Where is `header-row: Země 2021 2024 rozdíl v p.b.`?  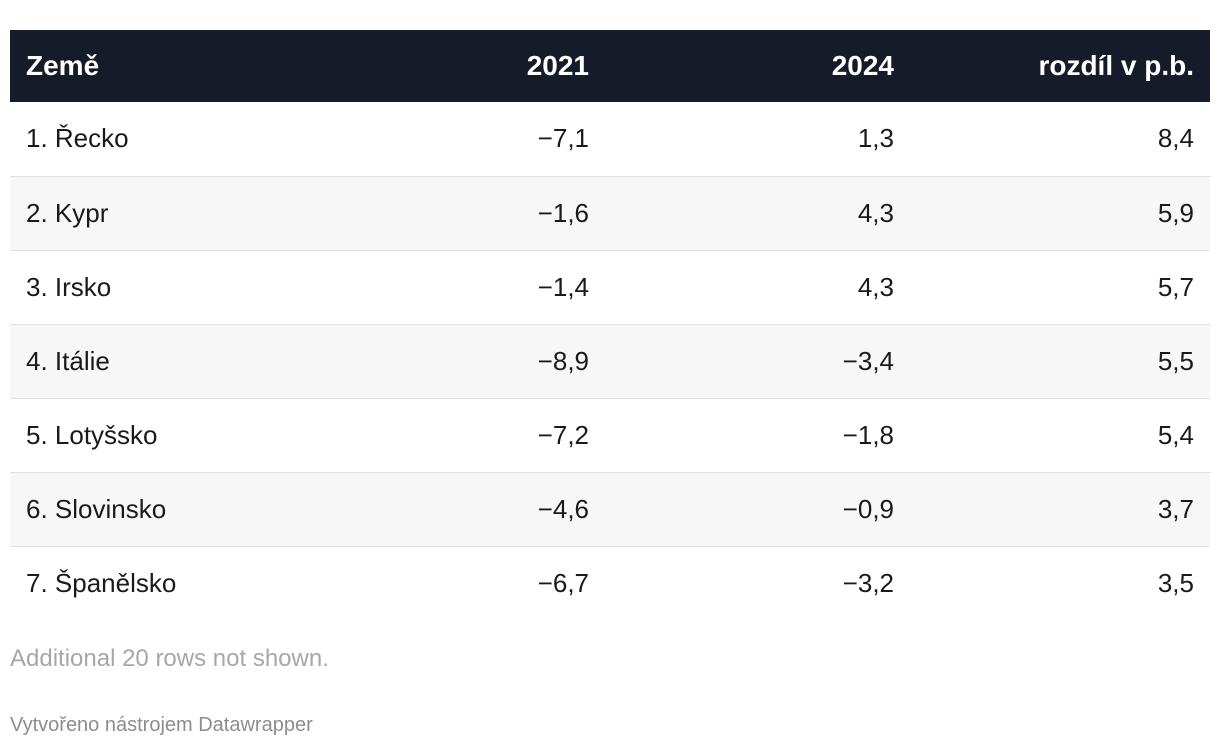
header-row: Země 2021 2024 rozdíl v p.b. is located at coordinates (610, 66).